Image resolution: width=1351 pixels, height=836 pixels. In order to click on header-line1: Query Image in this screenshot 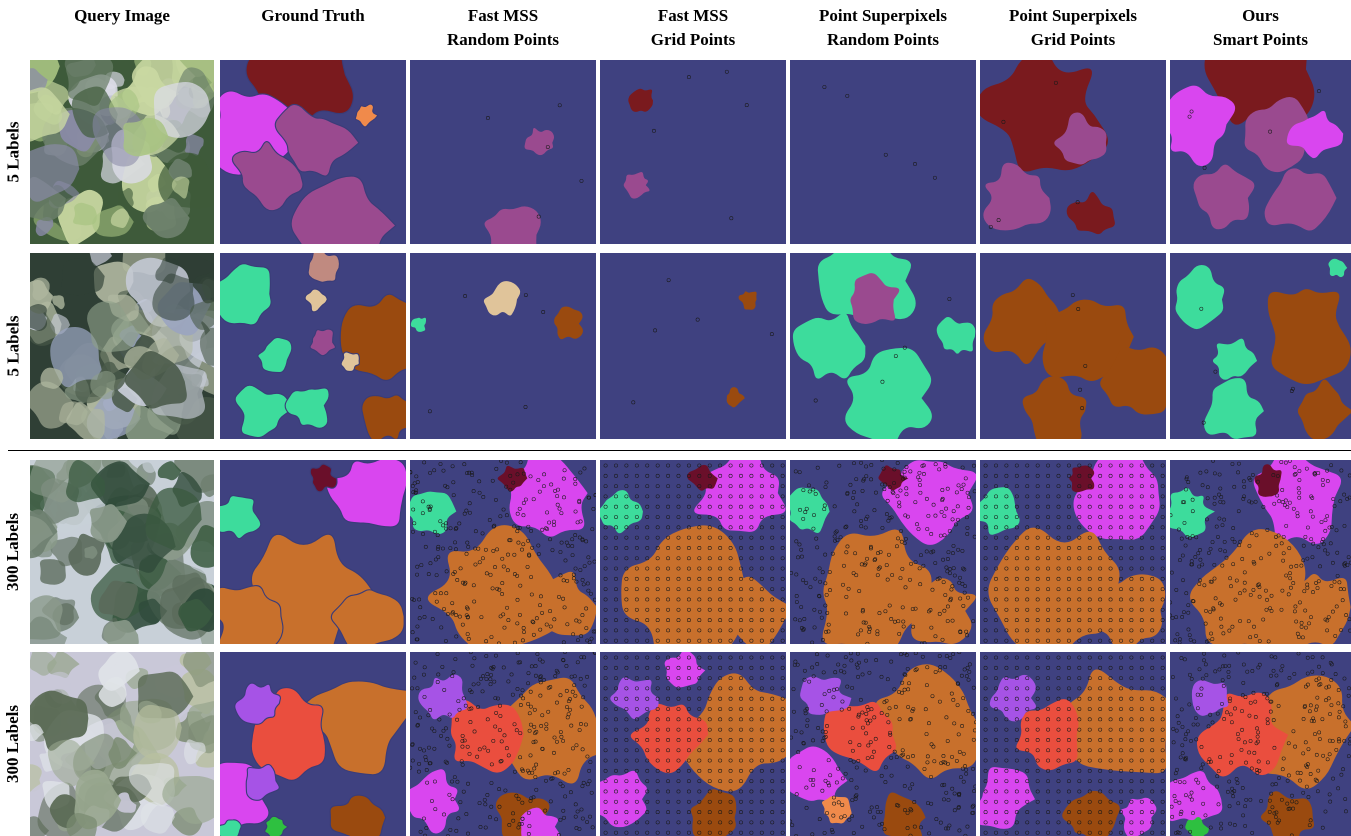, I will do `click(122, 15)`.